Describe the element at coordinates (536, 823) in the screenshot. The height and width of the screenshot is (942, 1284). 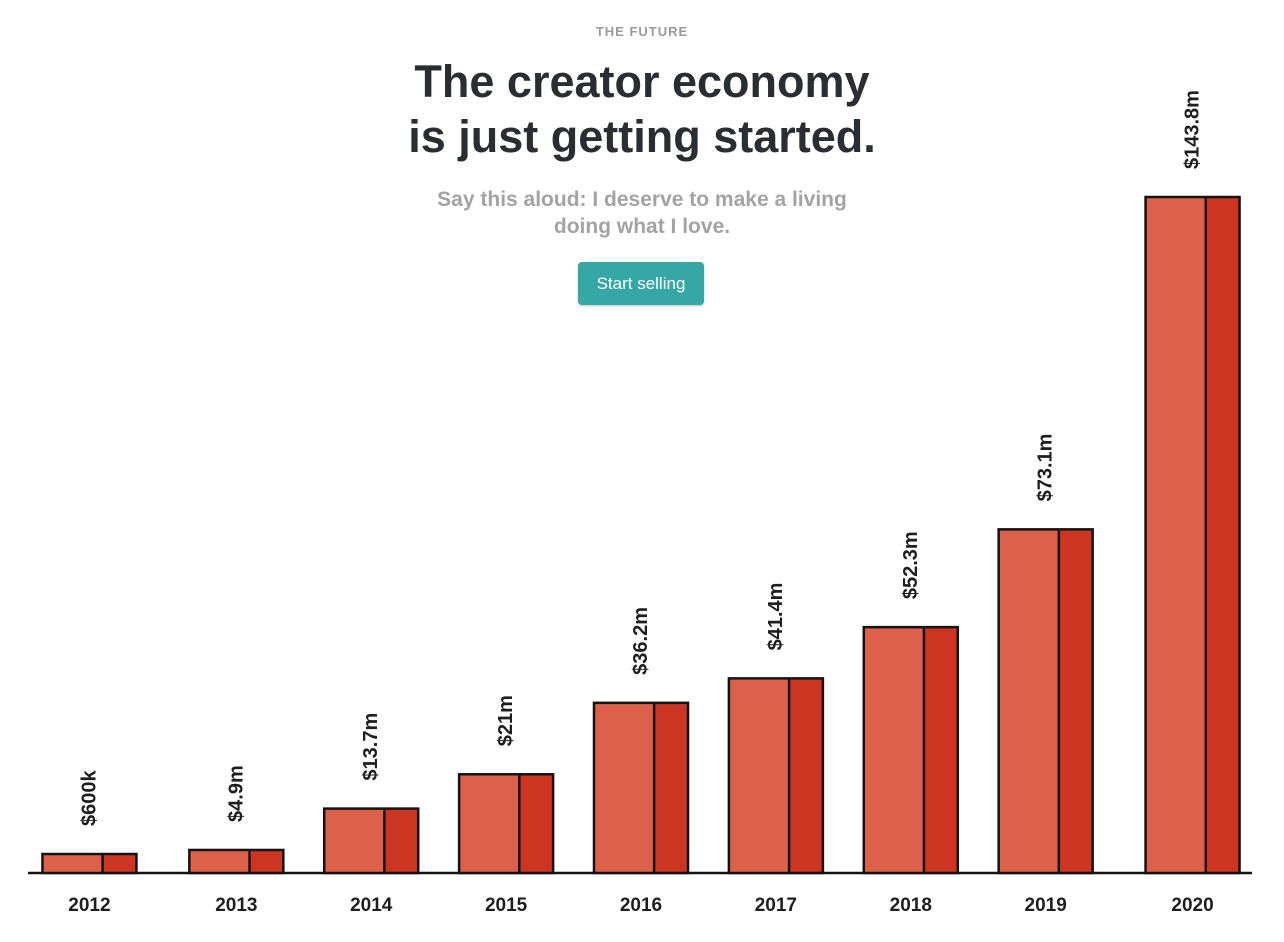
I see `bar-side-2015` at that location.